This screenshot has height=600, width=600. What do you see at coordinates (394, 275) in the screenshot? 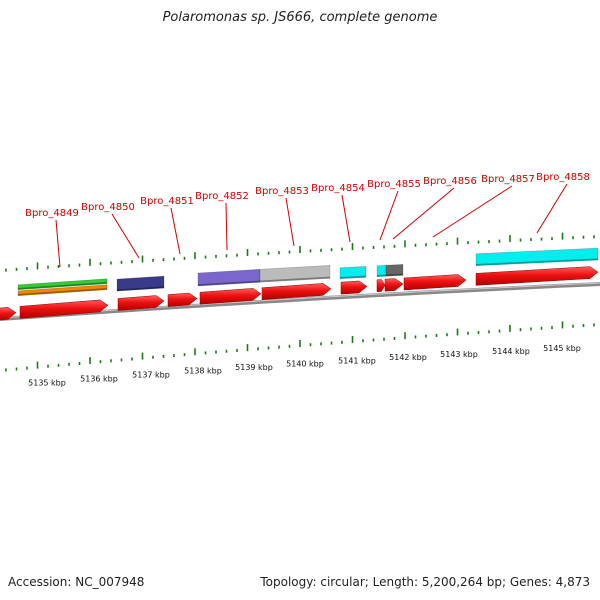
I see `bar-darkgrey-shade` at bounding box center [394, 275].